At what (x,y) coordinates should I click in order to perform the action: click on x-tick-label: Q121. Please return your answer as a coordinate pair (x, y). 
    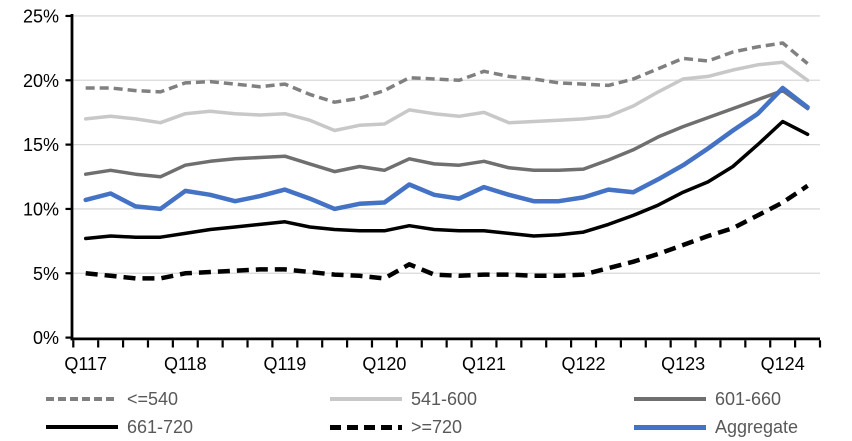
    Looking at the image, I should click on (484, 364).